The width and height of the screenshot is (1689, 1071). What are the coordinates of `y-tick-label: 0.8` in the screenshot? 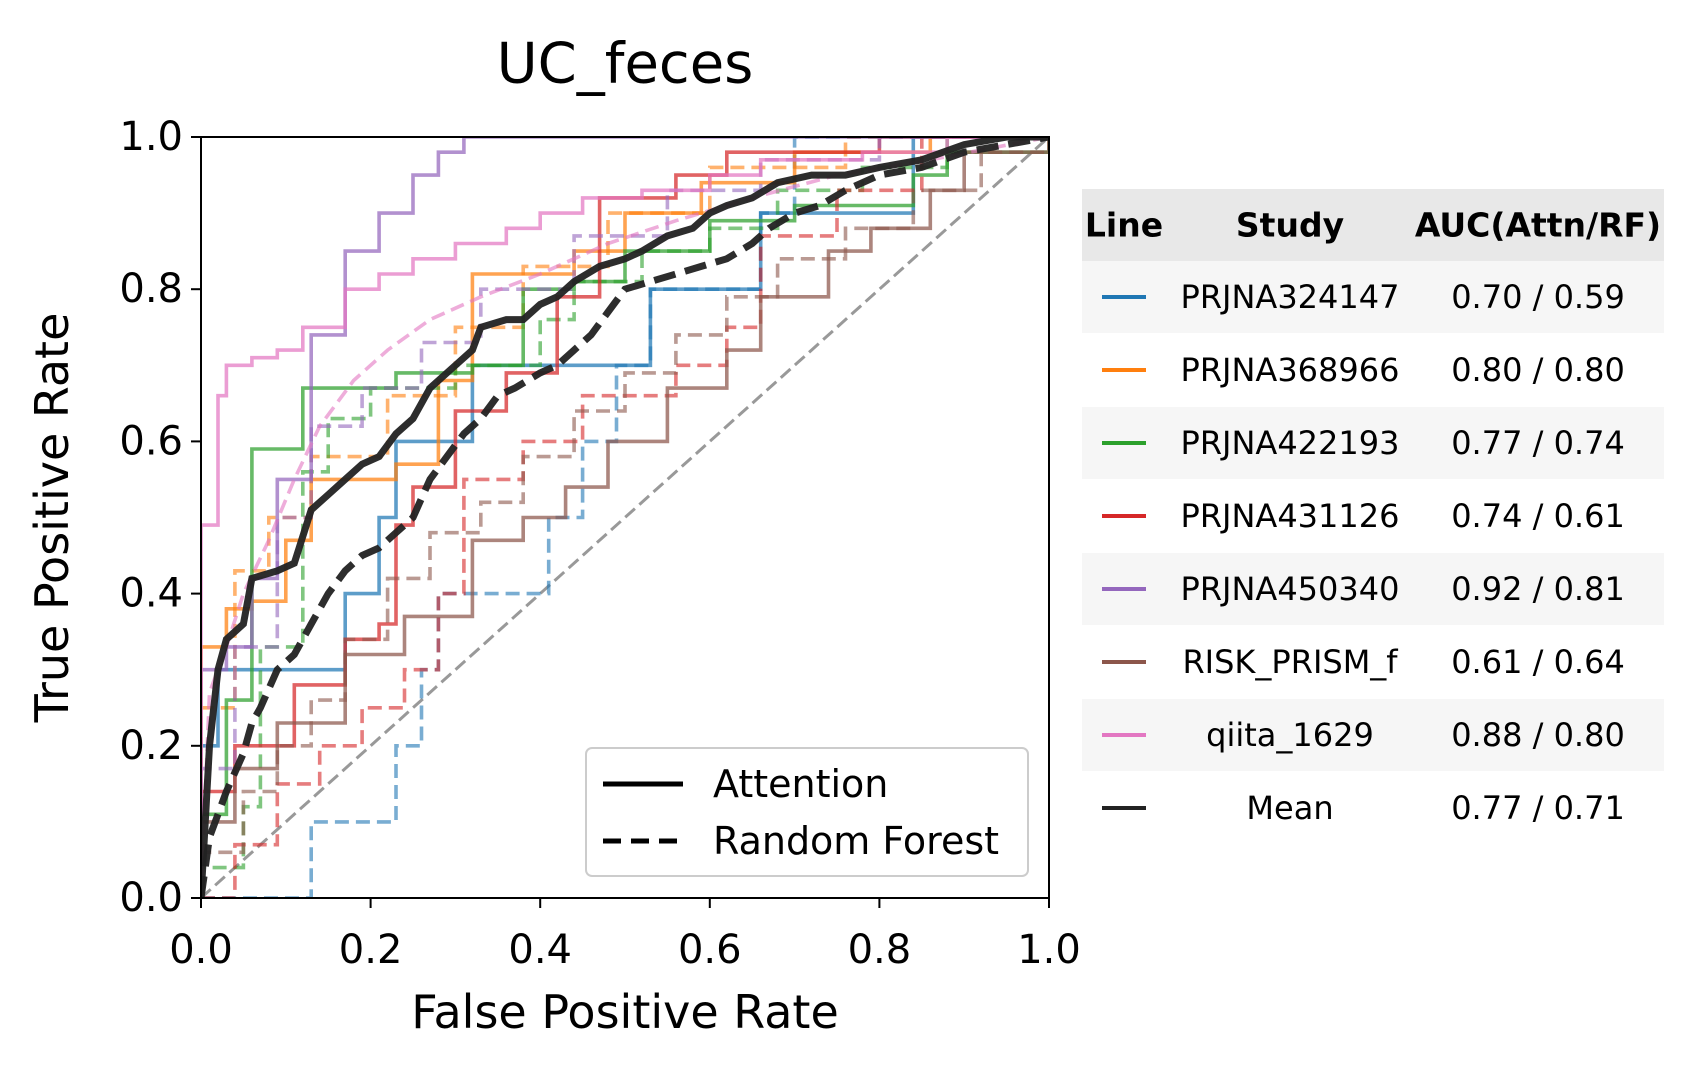 It's located at (151, 289).